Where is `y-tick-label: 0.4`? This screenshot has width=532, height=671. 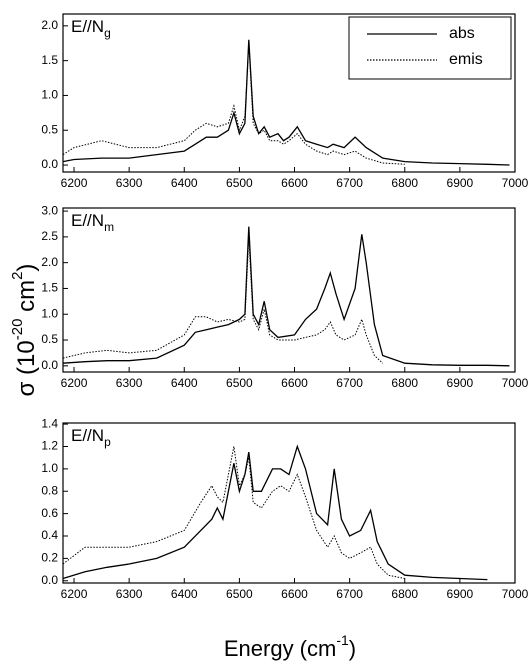
y-tick-label: 0.4 is located at coordinates (49, 535).